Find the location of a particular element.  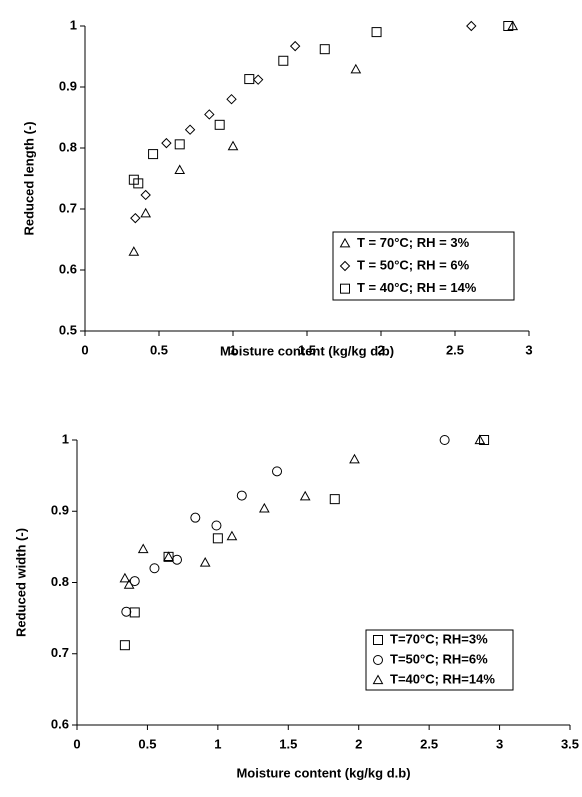

legend-label: T=40°C; RH=14% is located at coordinates (442, 678).